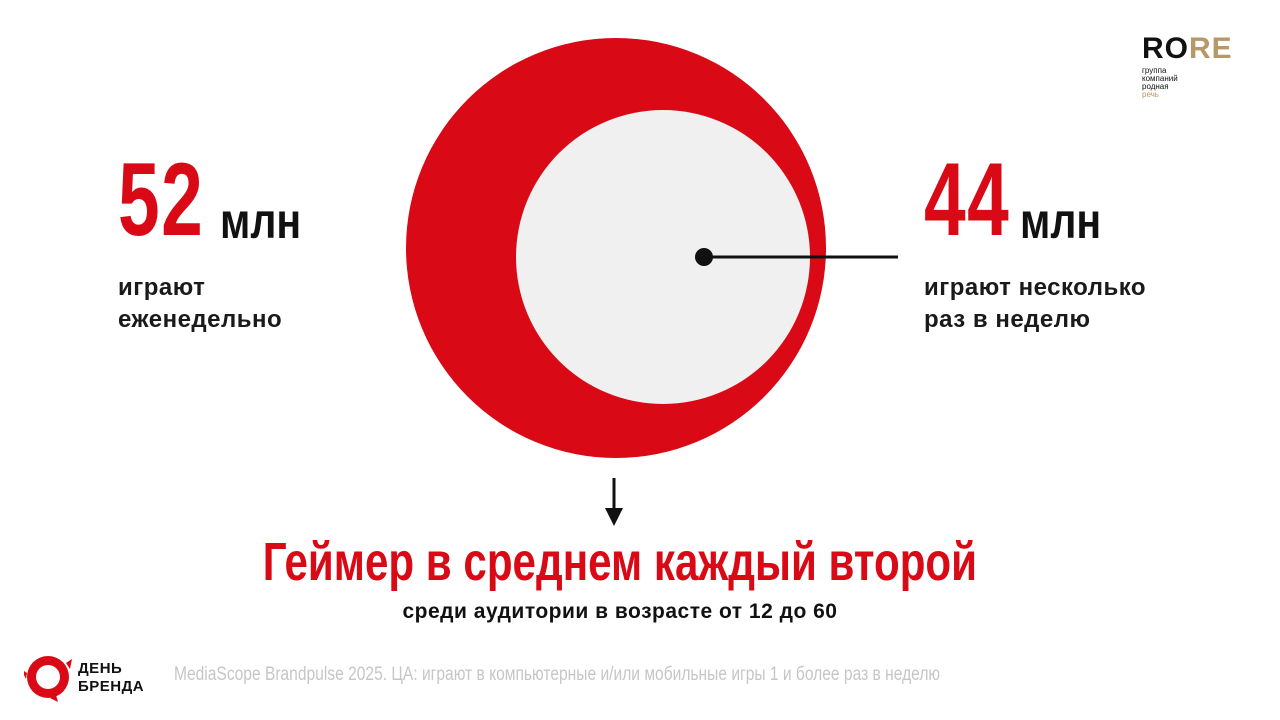 The height and width of the screenshot is (720, 1280). What do you see at coordinates (162, 287) in the screenshot?
I see `weekly-players-desc-line1: играют` at bounding box center [162, 287].